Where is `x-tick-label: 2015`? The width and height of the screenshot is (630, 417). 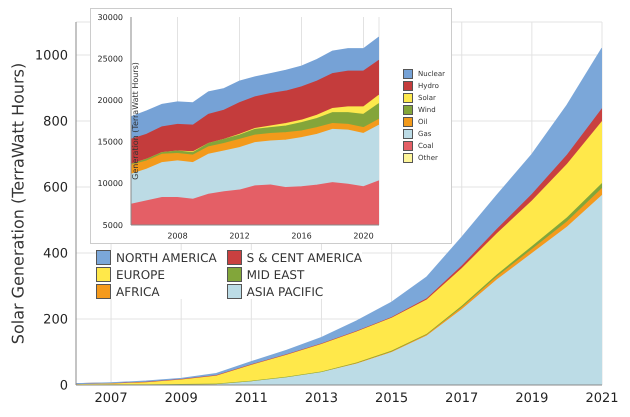 x-tick-label: 2015 is located at coordinates (391, 398).